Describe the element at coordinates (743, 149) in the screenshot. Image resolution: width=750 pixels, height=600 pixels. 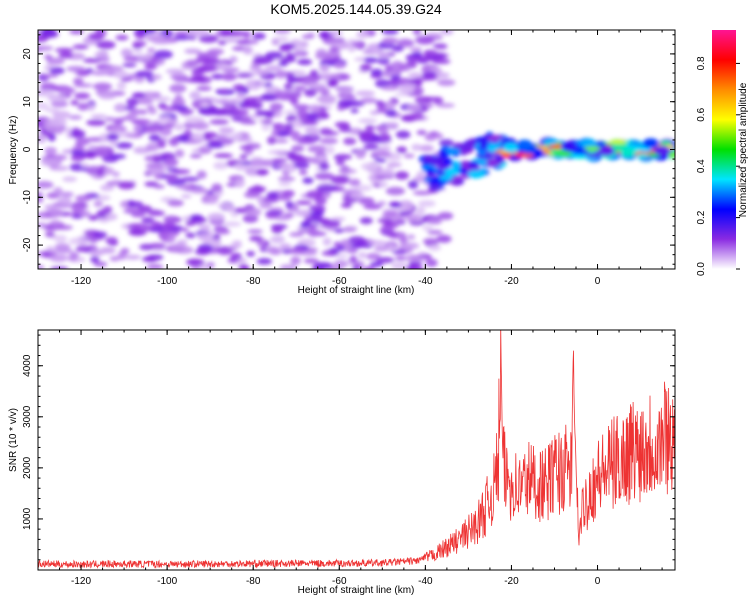
I see `colorbar-label: Normalized spectral amplitude` at that location.